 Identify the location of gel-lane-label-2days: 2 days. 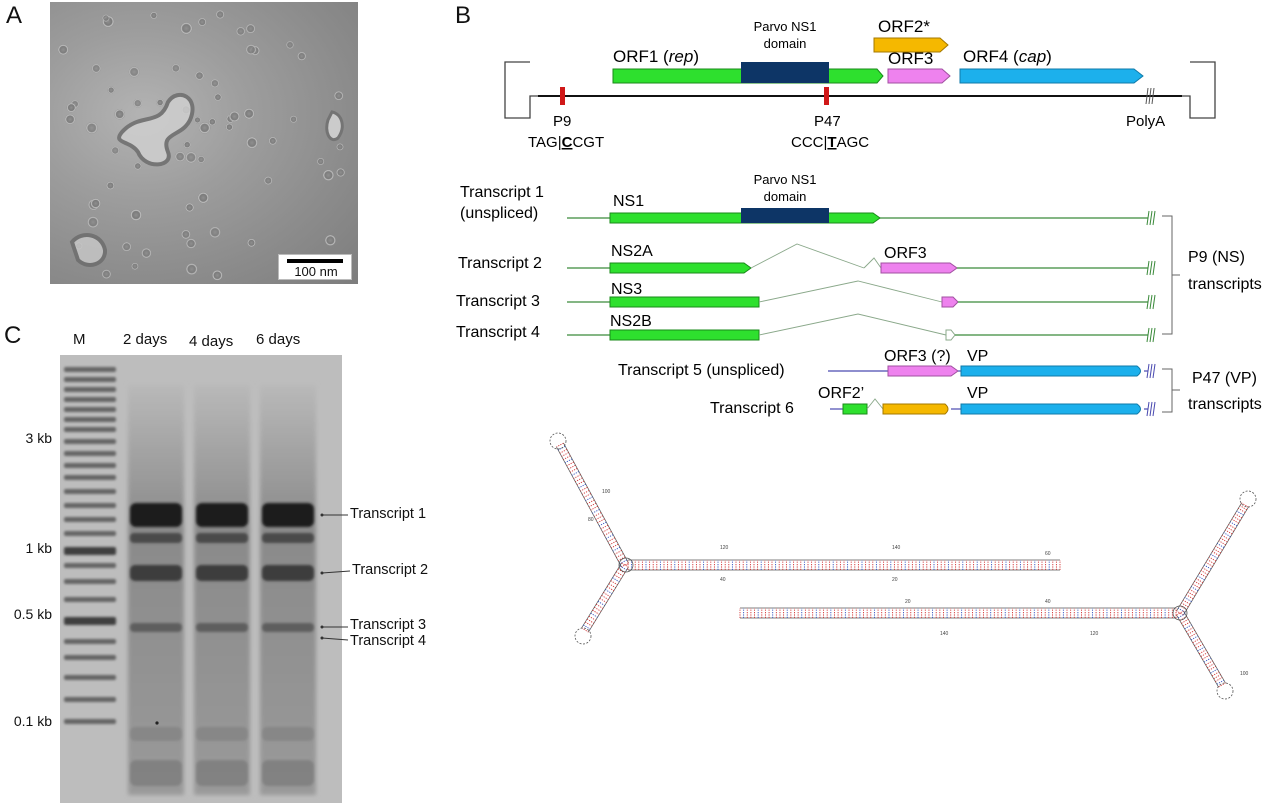
(145, 339).